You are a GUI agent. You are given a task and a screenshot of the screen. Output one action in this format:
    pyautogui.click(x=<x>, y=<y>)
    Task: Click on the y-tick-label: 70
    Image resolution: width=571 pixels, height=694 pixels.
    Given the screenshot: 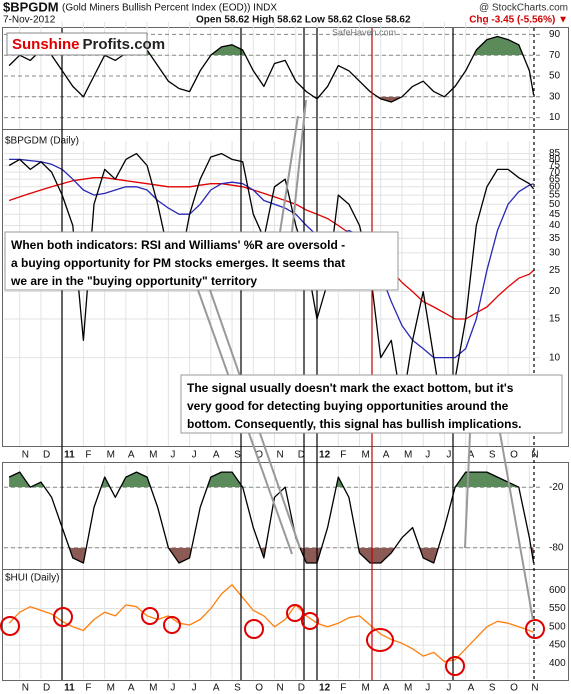 What is the action you would take?
    pyautogui.click(x=555, y=172)
    